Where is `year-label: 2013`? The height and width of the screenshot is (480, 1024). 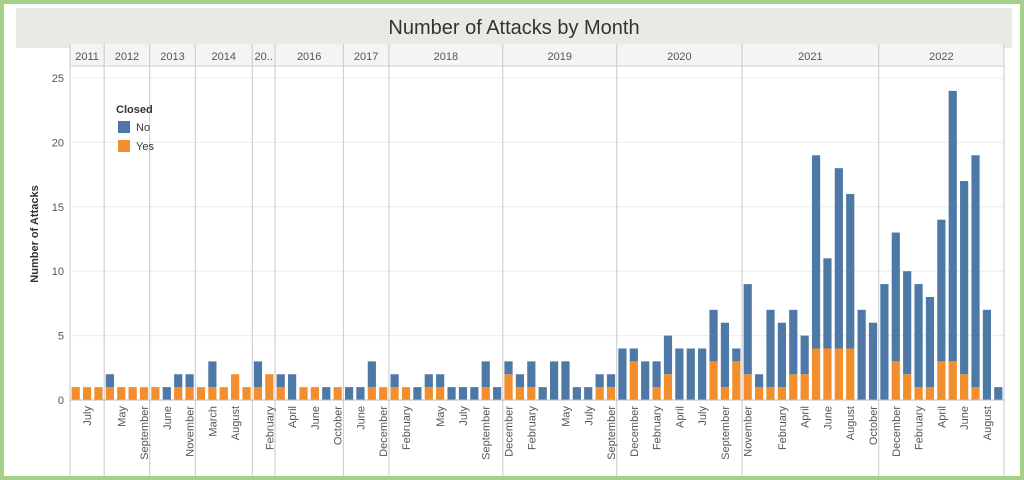 year-label: 2013 is located at coordinates (172, 57).